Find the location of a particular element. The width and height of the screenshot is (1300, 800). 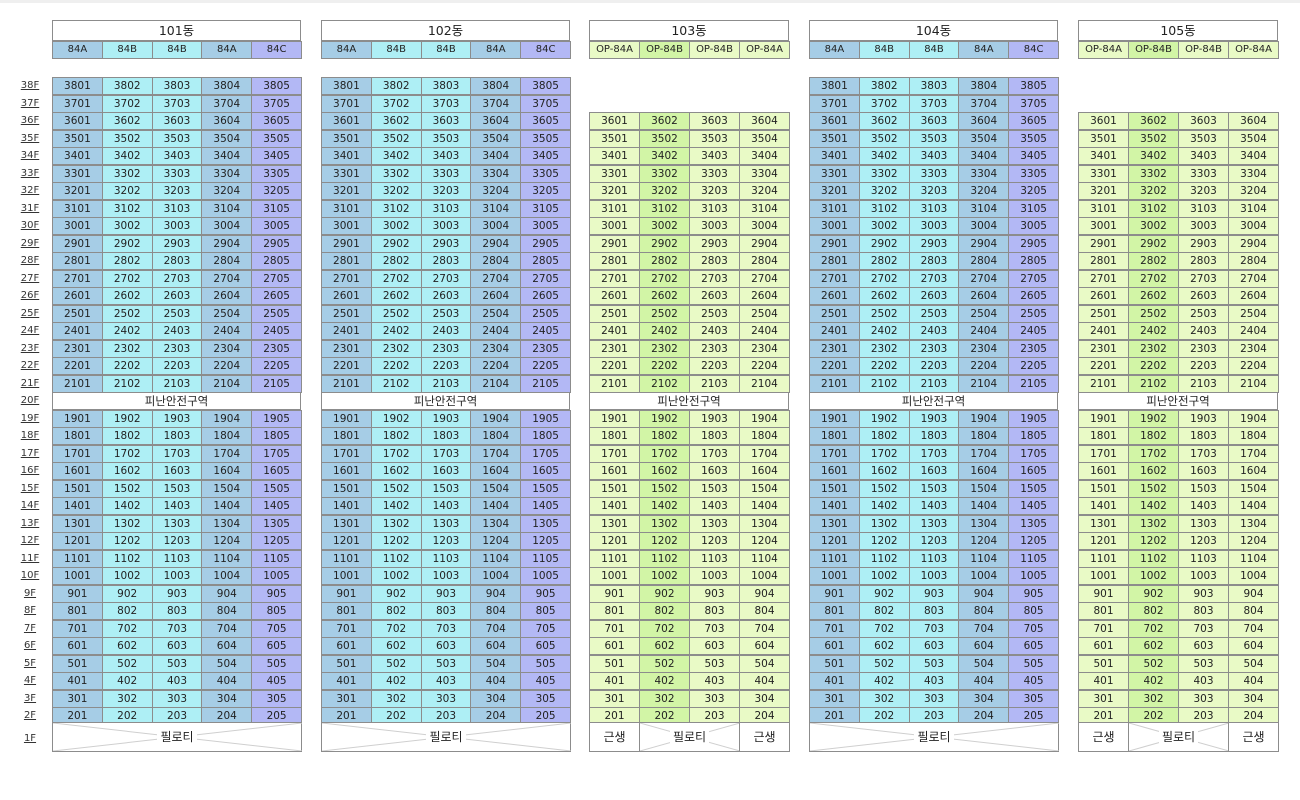

unit-cell: 1405 is located at coordinates (1033, 506).